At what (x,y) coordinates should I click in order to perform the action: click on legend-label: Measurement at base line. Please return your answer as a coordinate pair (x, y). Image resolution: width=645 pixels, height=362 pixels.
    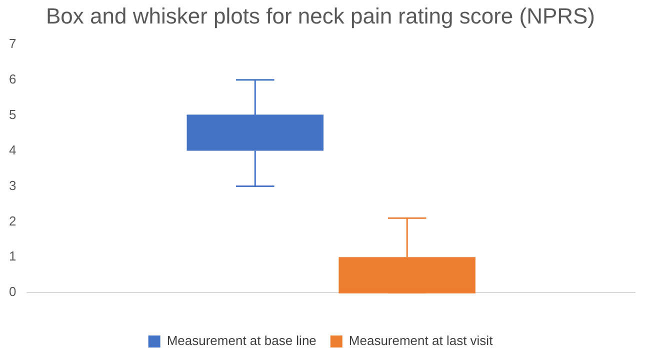
    Looking at the image, I should click on (241, 340).